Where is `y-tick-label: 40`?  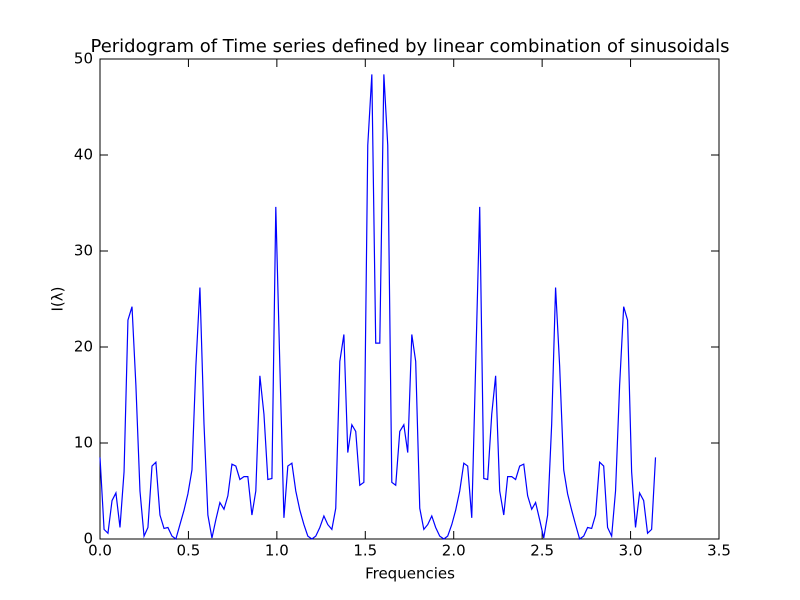 y-tick-label: 40 is located at coordinates (83, 155).